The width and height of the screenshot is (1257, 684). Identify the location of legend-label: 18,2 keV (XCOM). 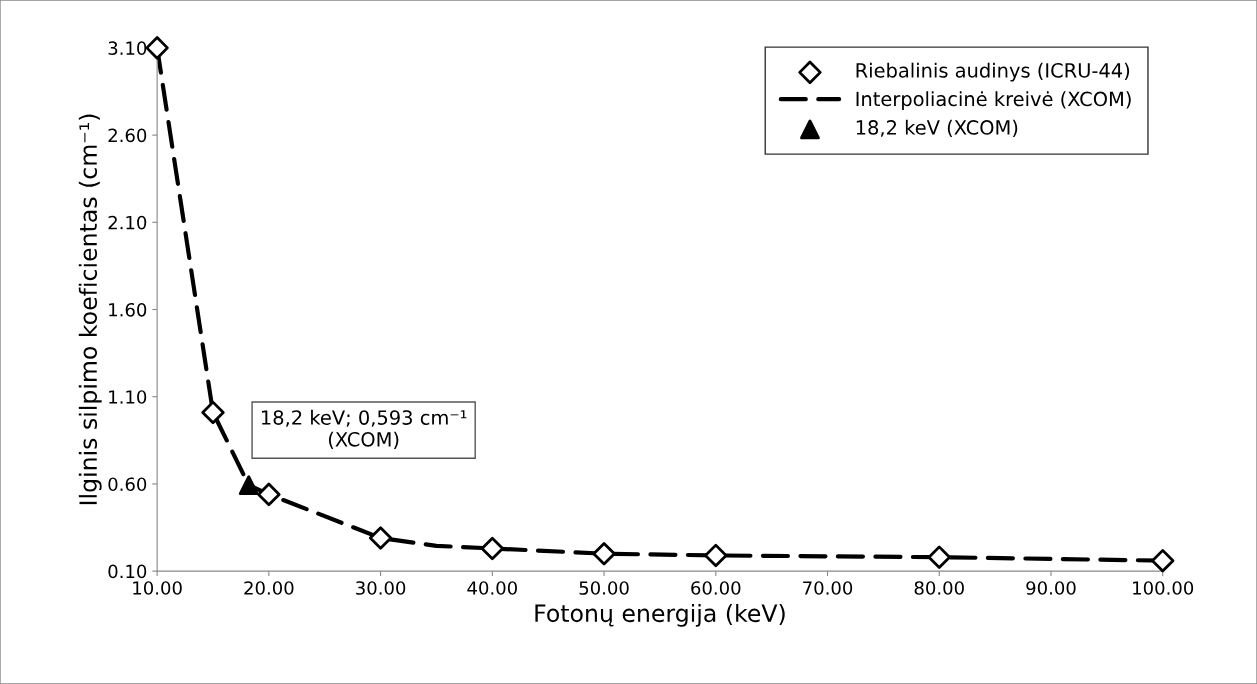
(937, 128).